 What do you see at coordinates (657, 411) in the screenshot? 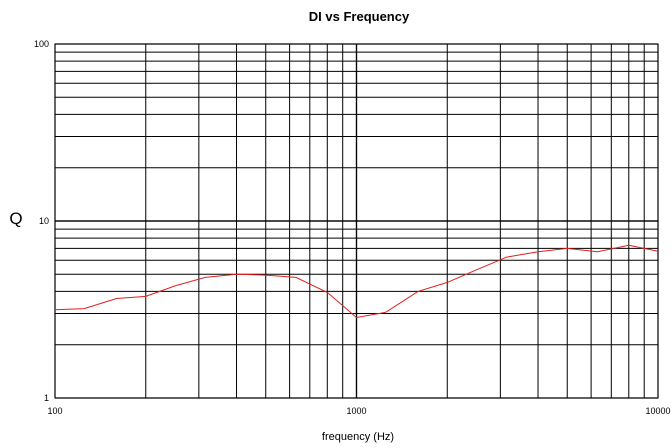
I see `x-tick-label: 10000` at bounding box center [657, 411].